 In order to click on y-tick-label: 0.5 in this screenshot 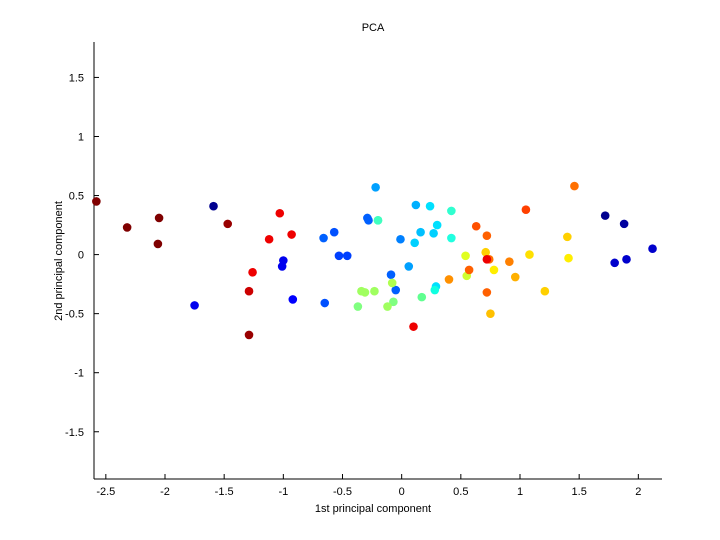, I will do `click(76, 197)`.